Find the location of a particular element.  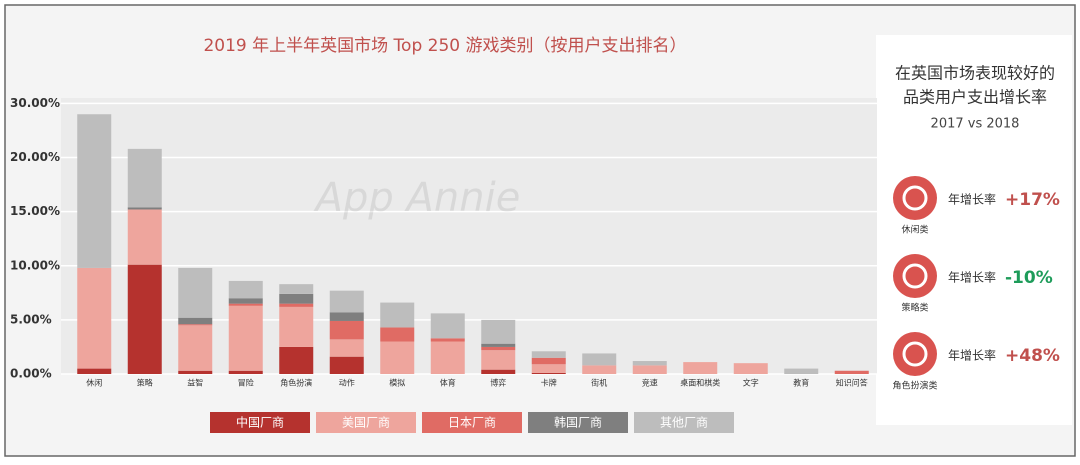

legend-label: 韩国厂商 is located at coordinates (578, 422).